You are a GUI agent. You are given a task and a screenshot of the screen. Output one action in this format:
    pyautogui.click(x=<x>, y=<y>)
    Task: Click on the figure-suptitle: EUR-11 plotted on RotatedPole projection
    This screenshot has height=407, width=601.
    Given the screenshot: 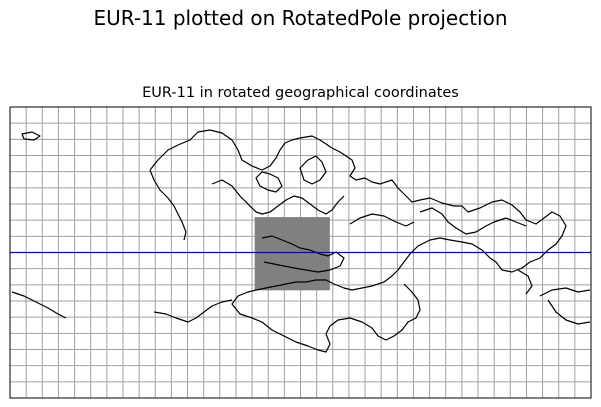 What is the action you would take?
    pyautogui.click(x=300, y=18)
    